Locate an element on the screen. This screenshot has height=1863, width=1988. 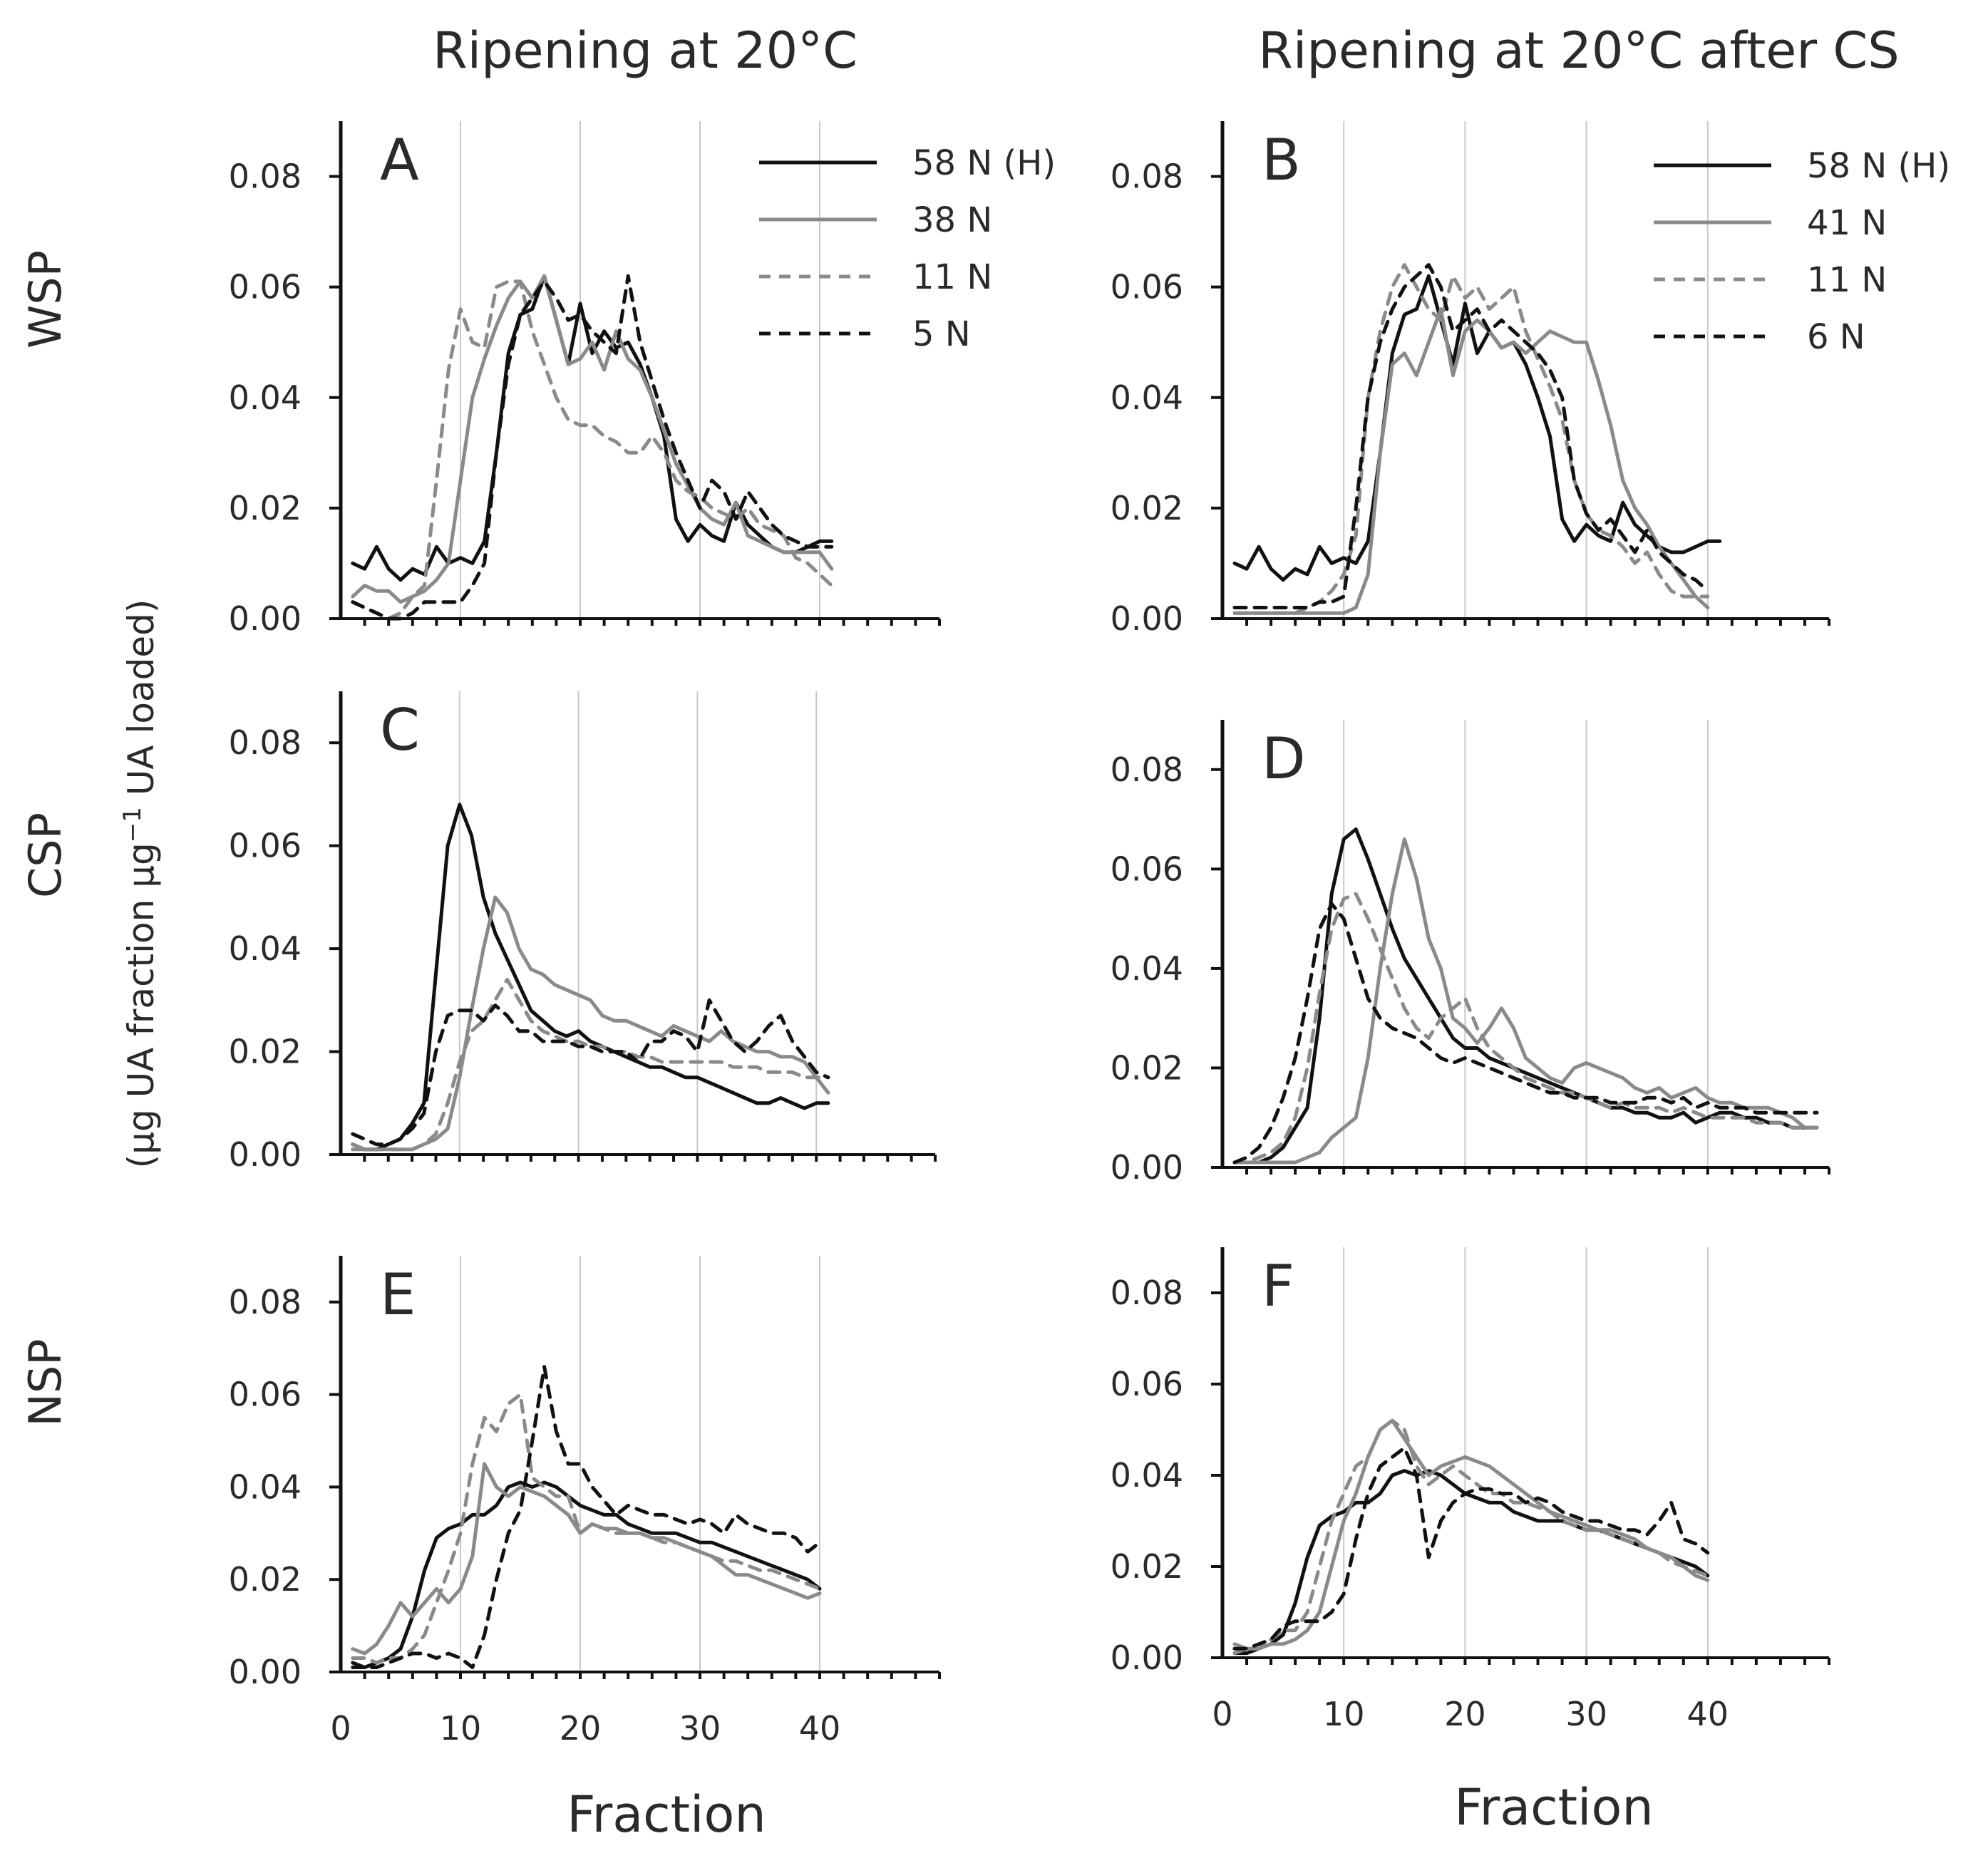
panel-e-x-tick-label: 20 is located at coordinates (581, 1728).